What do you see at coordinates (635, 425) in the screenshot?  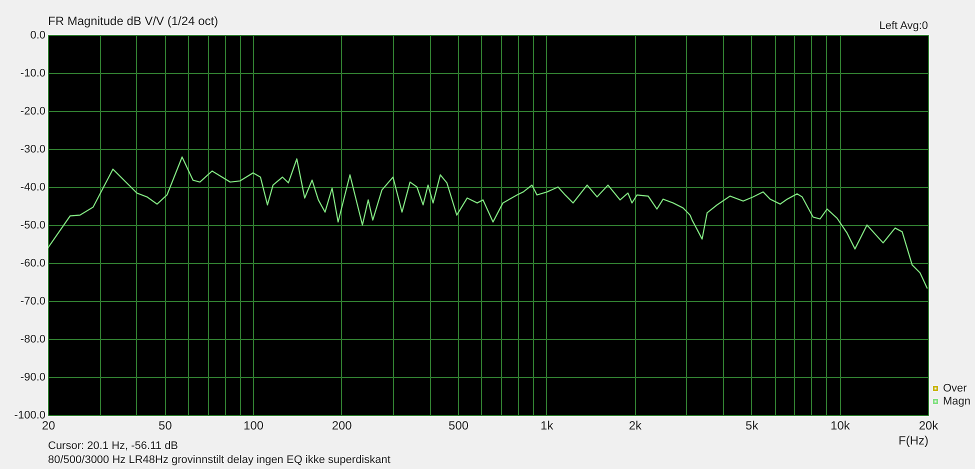 I see `x-tick-label: 2k` at bounding box center [635, 425].